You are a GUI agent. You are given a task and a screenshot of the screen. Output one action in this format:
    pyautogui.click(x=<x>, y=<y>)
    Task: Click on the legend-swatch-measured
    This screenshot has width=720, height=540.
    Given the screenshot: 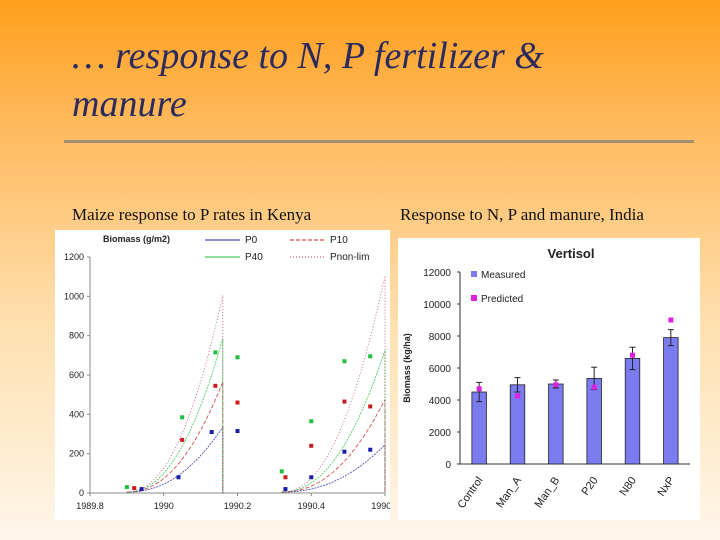 What is the action you would take?
    pyautogui.click(x=474, y=274)
    